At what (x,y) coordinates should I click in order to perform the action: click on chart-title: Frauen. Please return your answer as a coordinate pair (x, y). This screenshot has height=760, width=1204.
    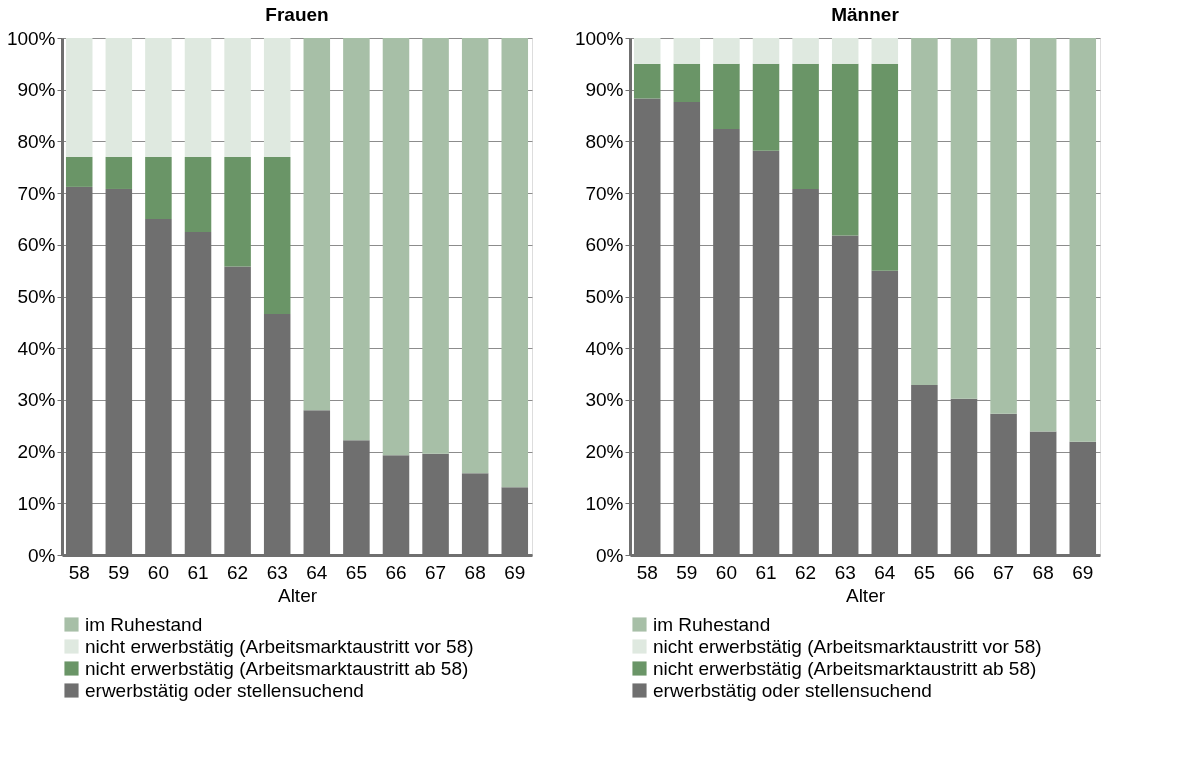
    Looking at the image, I should click on (297, 14).